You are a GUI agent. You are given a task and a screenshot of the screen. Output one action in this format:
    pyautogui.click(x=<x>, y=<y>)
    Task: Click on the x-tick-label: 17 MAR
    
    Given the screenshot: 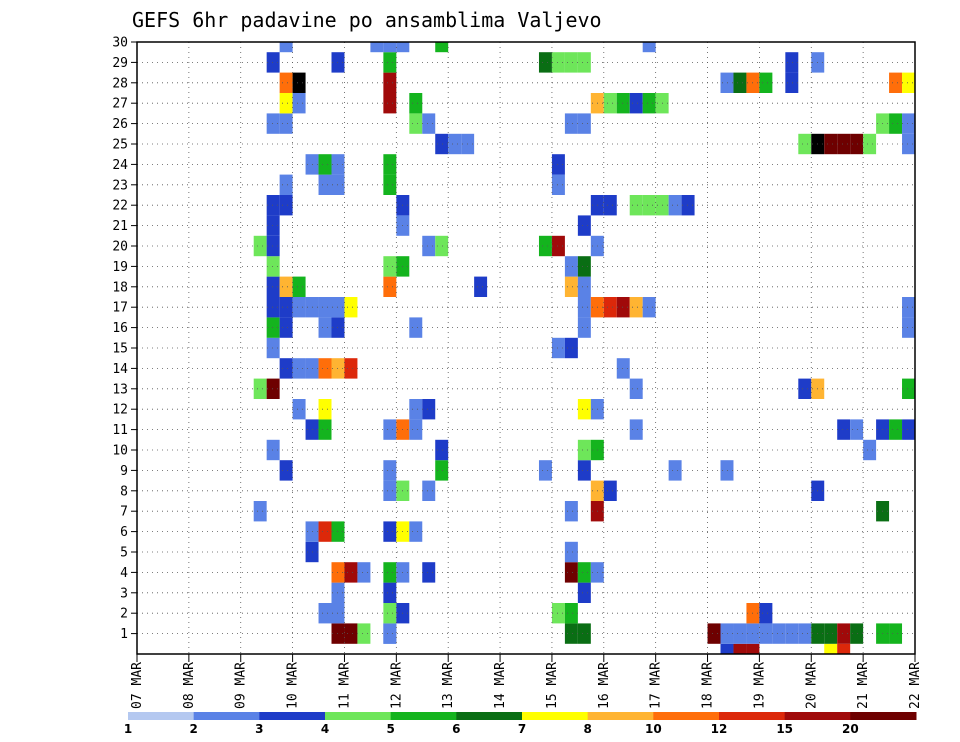 What is the action you would take?
    pyautogui.click(x=656, y=685)
    